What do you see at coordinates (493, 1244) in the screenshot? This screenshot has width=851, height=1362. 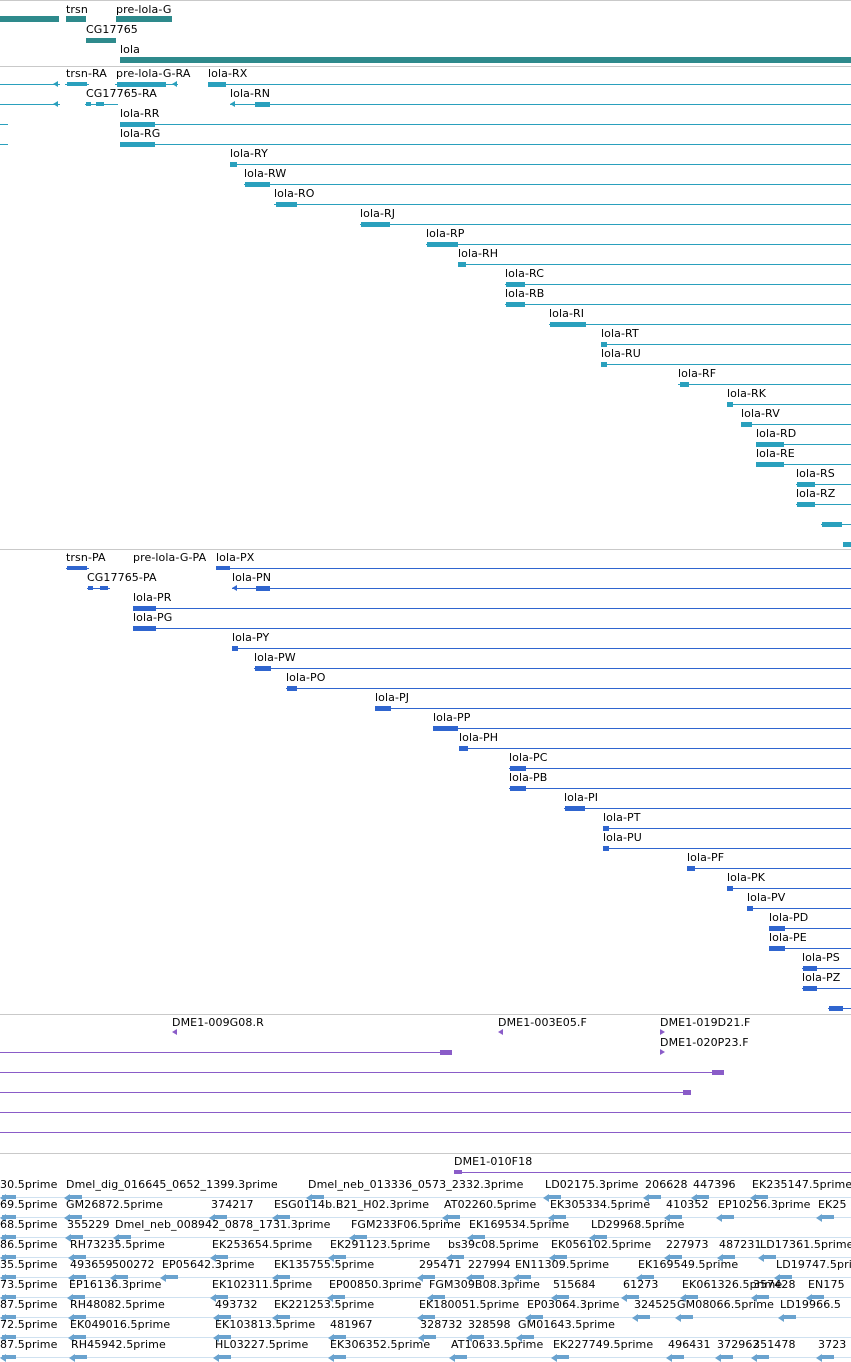 I see `est-label: bs39c08.5prime` at bounding box center [493, 1244].